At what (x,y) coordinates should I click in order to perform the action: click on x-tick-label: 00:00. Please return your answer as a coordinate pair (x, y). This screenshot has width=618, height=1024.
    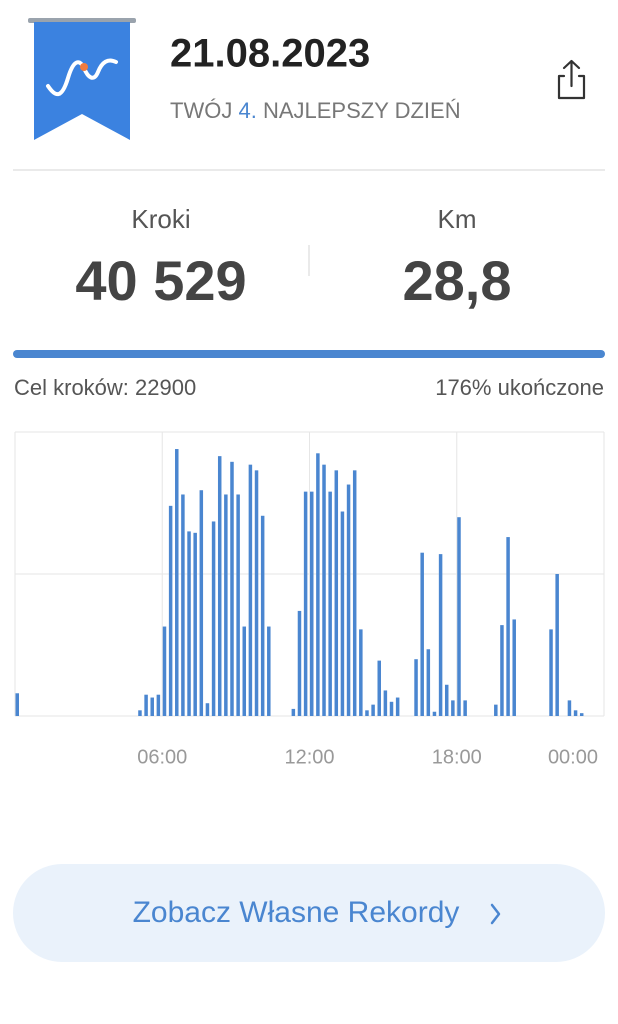
    Looking at the image, I should click on (573, 757).